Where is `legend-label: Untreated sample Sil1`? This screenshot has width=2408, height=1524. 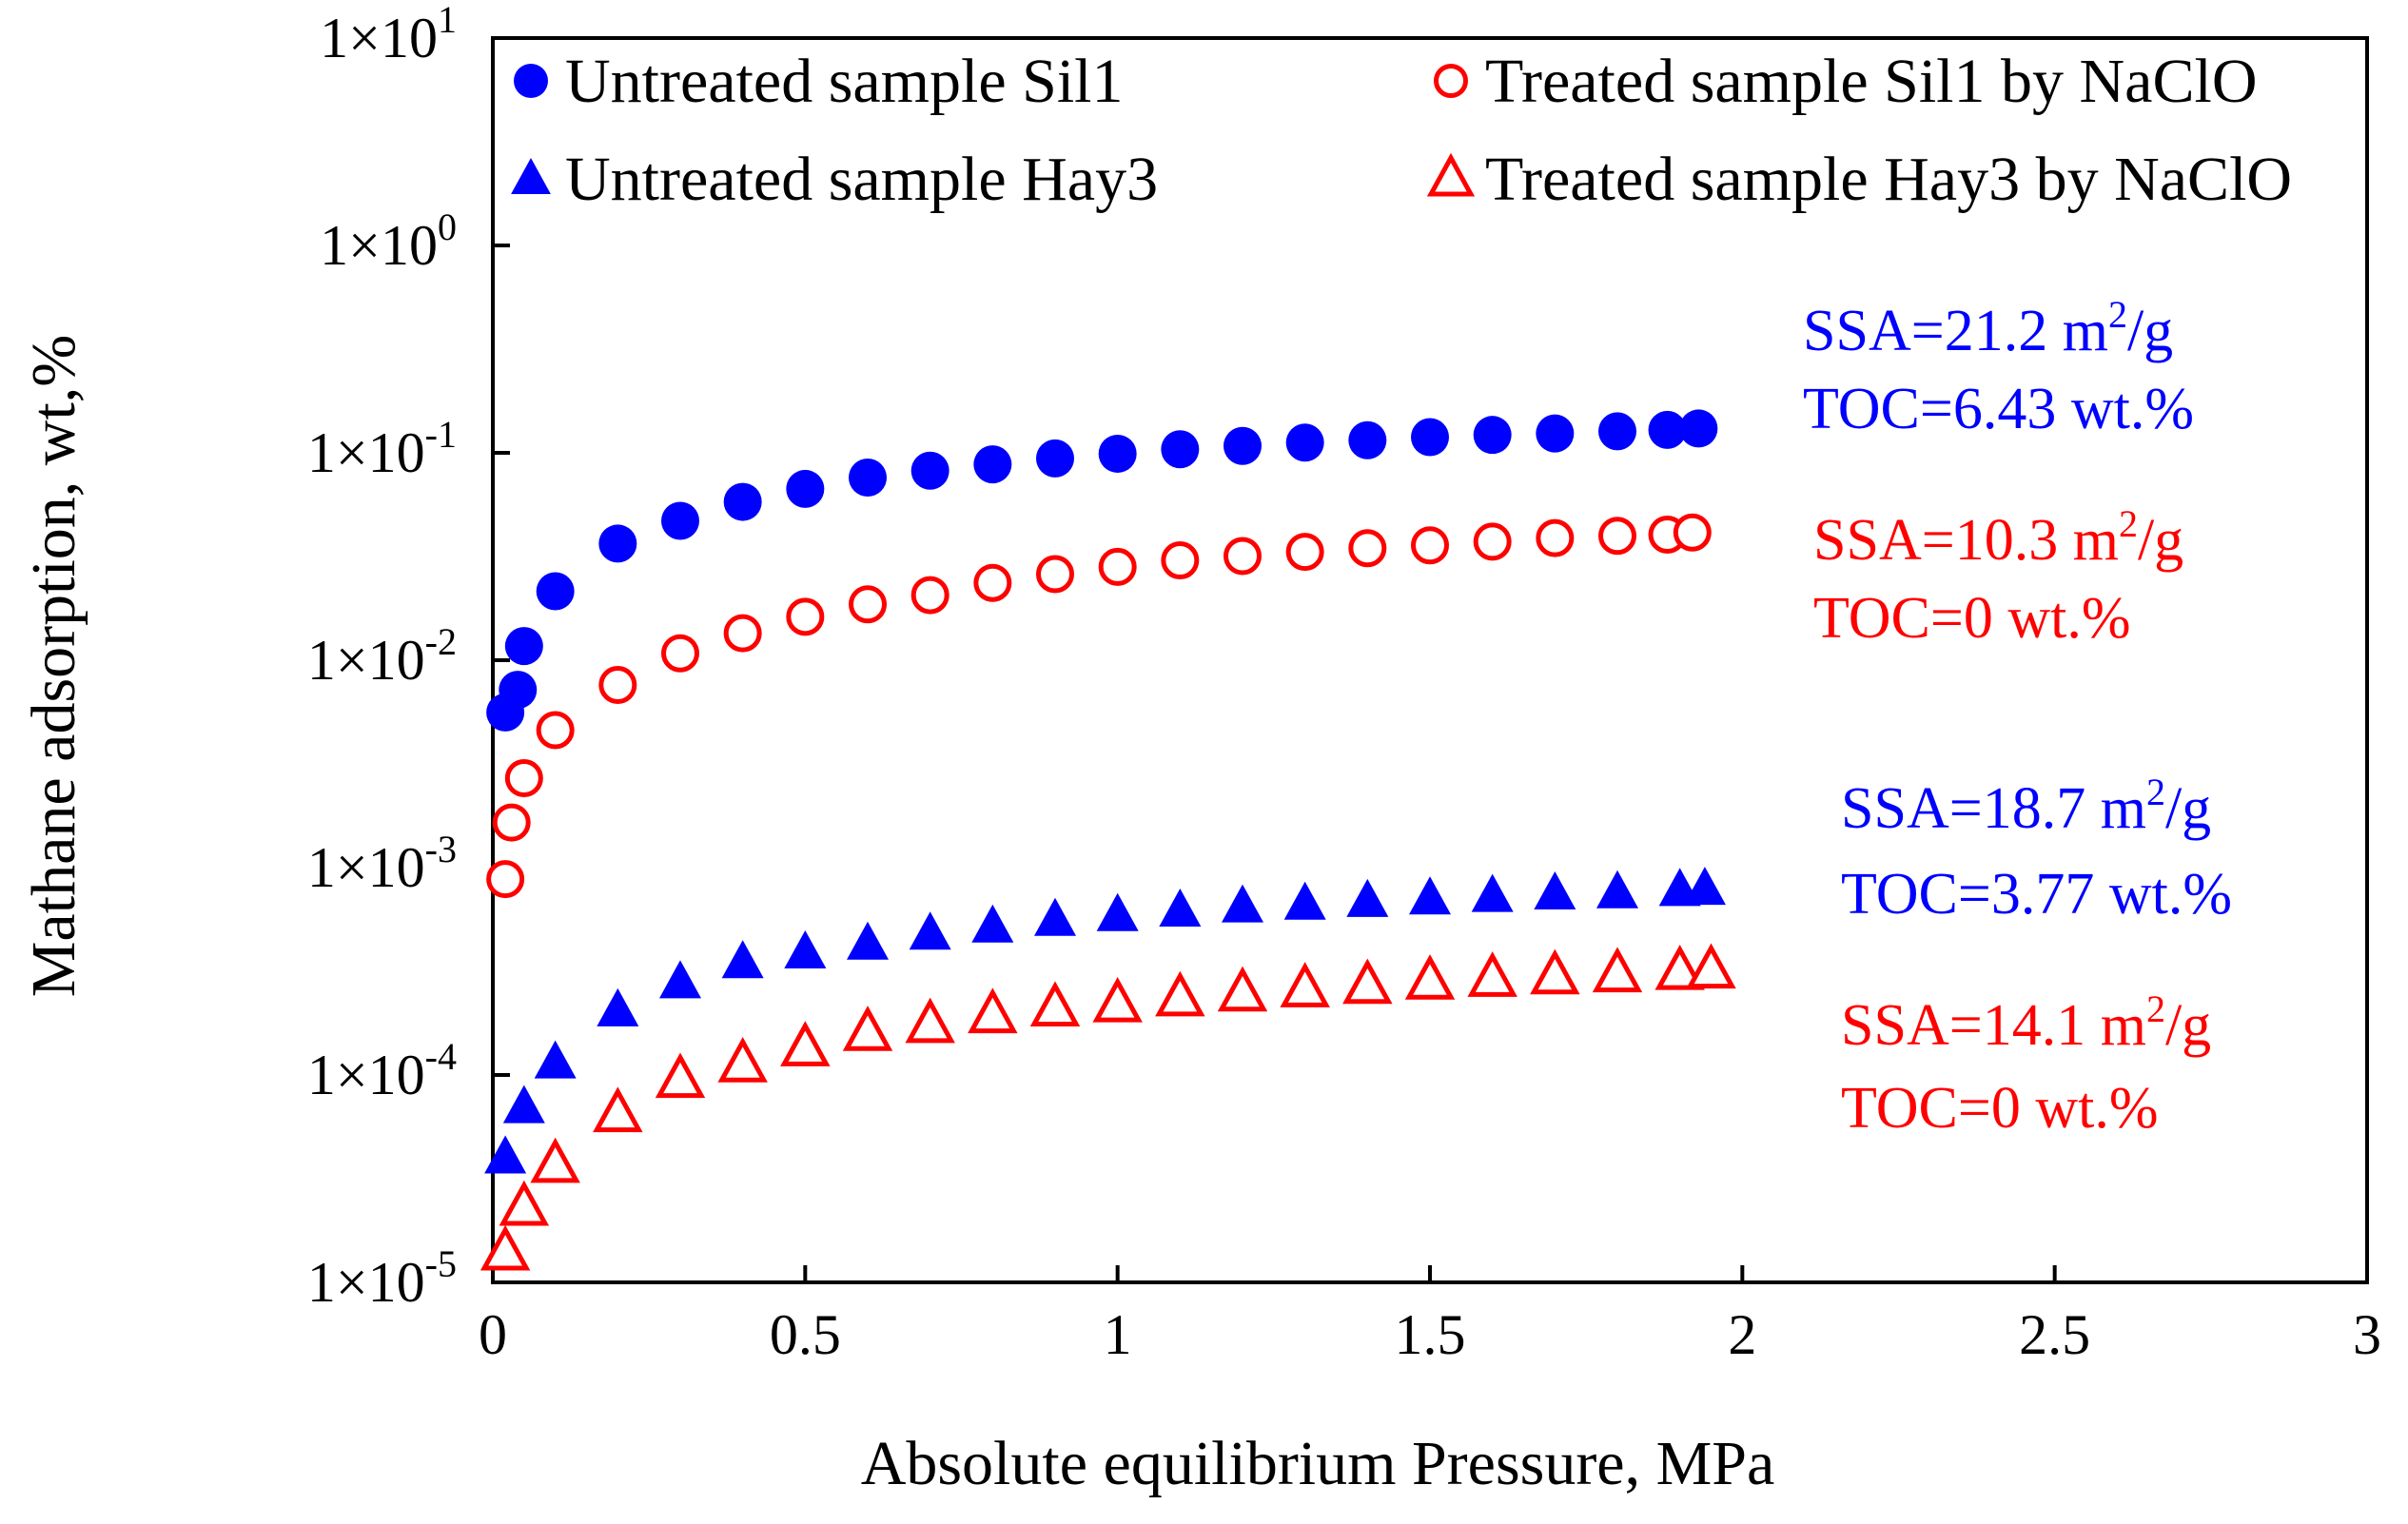 legend-label: Untreated sample Sil1 is located at coordinates (844, 81).